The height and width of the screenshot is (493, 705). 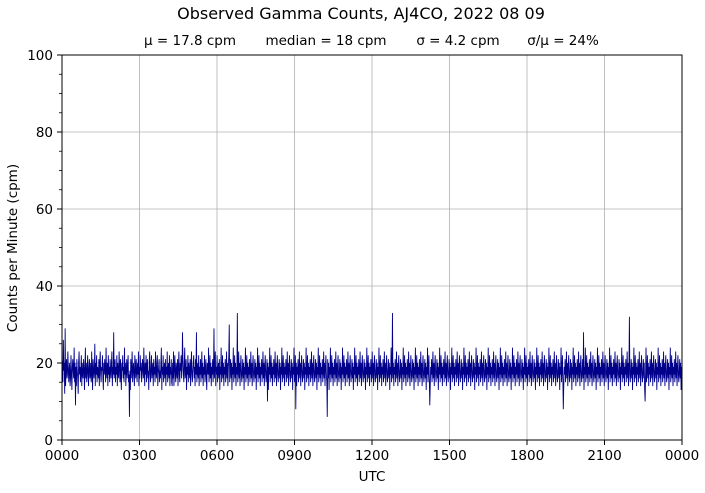 What do you see at coordinates (44, 287) in the screenshot?
I see `y-tick-label: 40` at bounding box center [44, 287].